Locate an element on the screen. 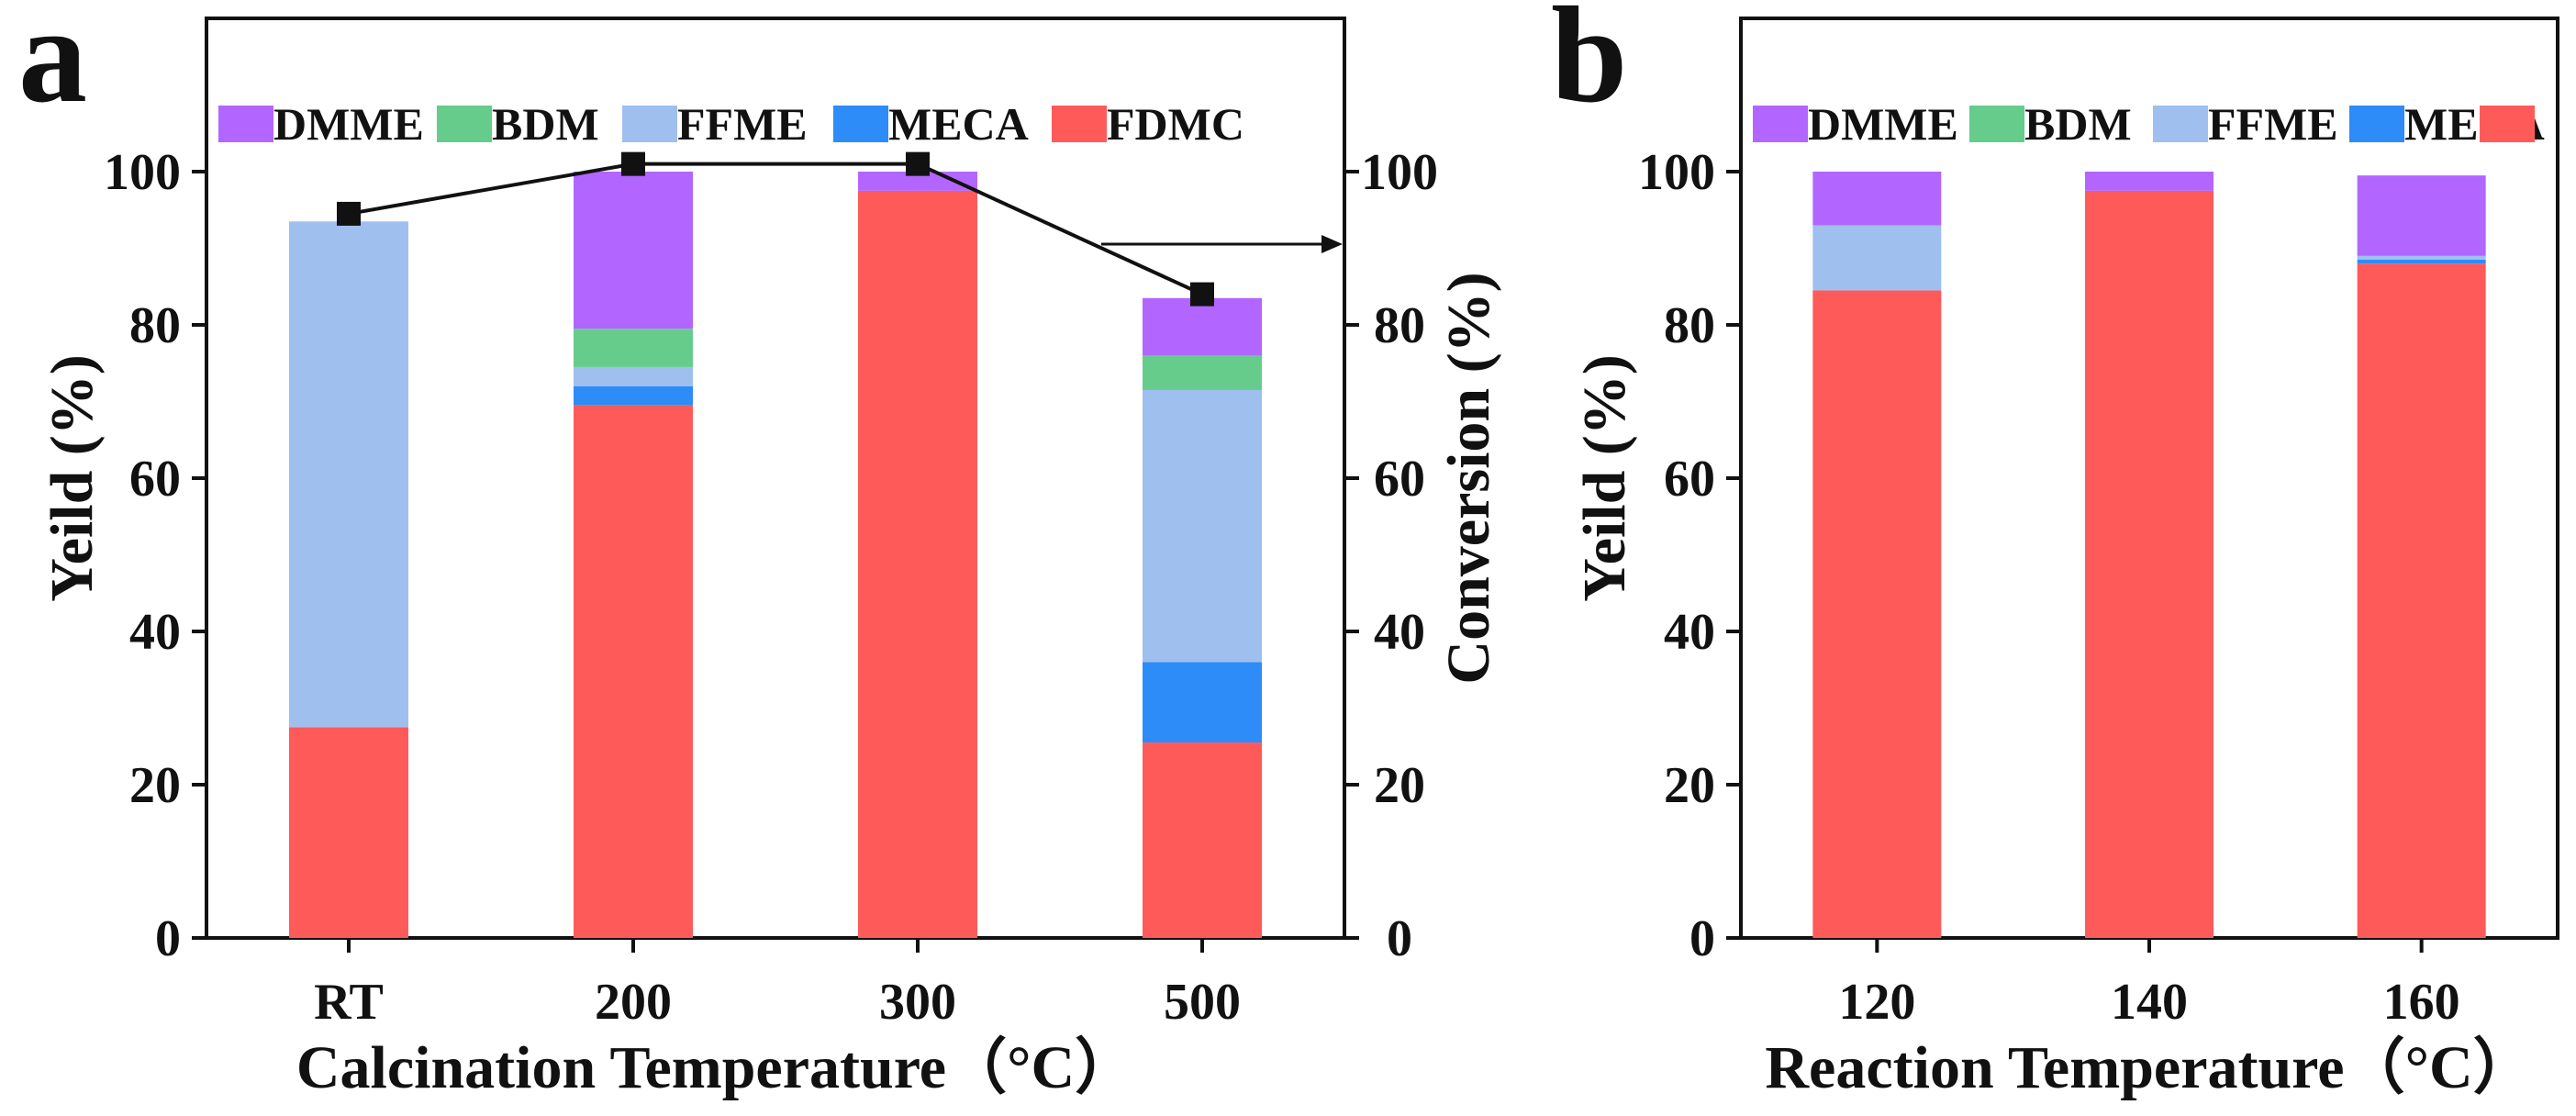  panel-a-conversion-line is located at coordinates (775, 229).